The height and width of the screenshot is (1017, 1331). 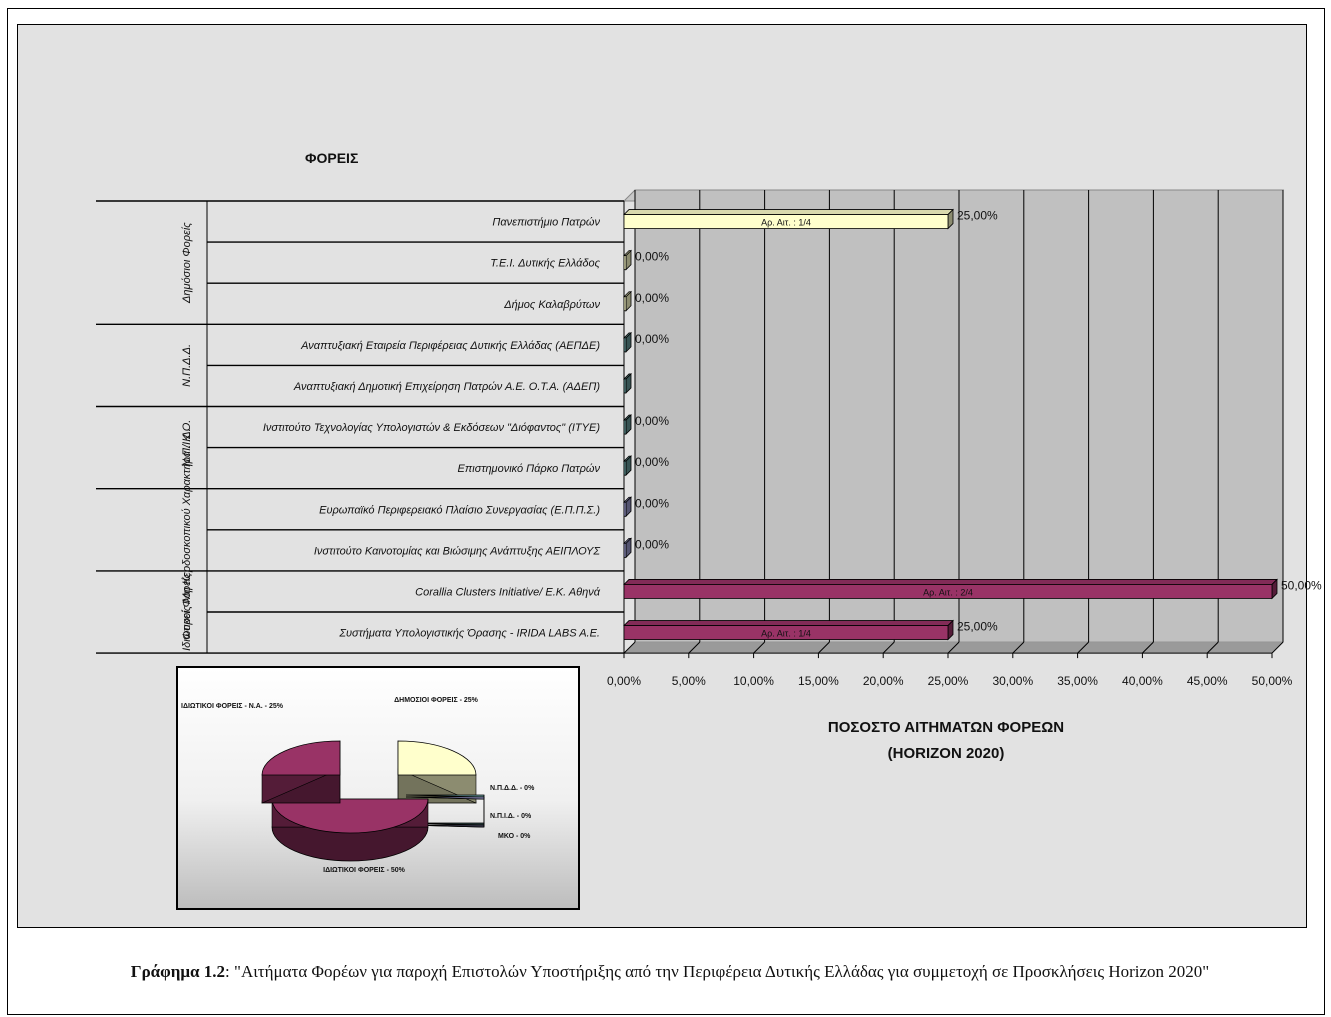 I want to click on x-tick-label: 5,00%, so click(x=689, y=681).